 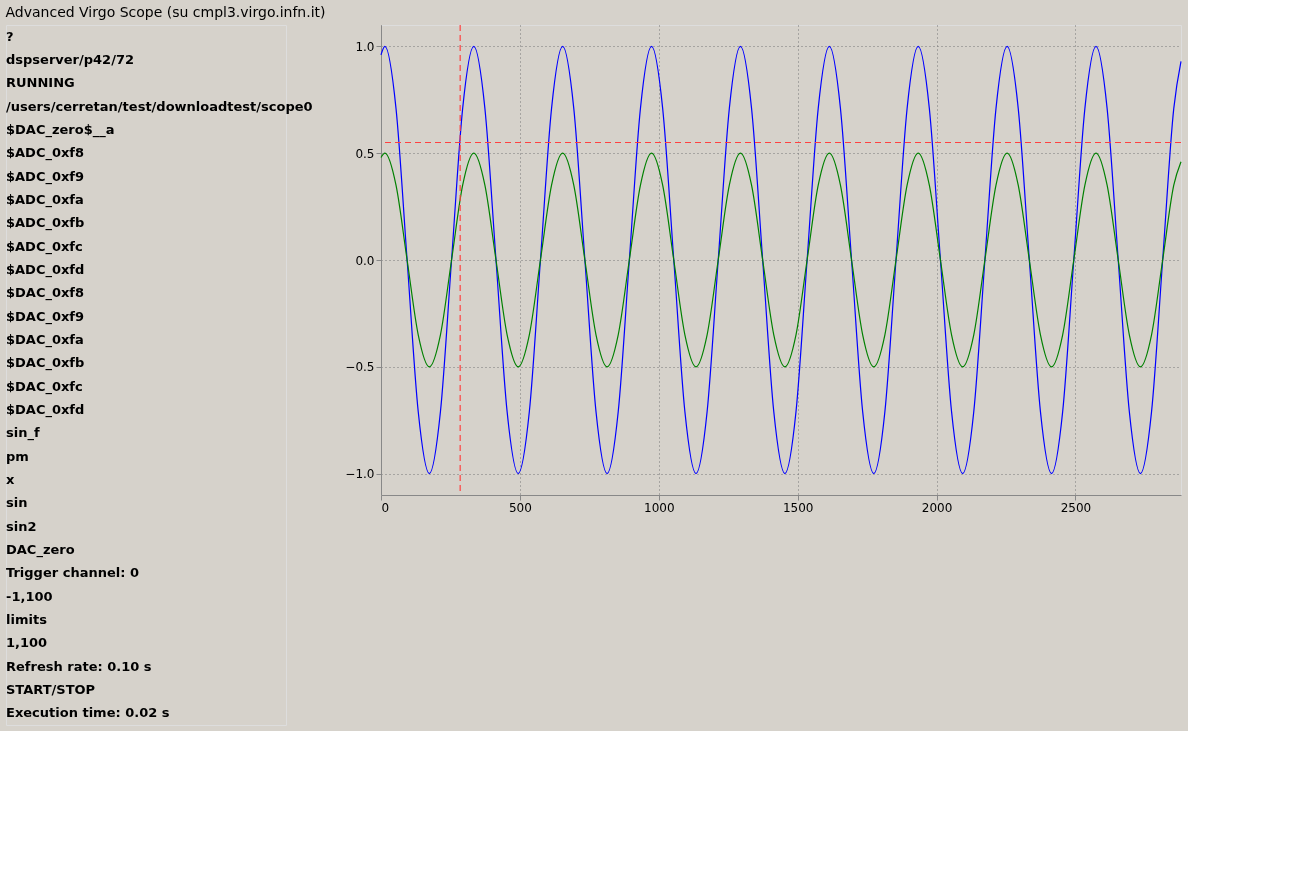 I want to click on text: $DAC_0xfd, so click(x=45, y=410).